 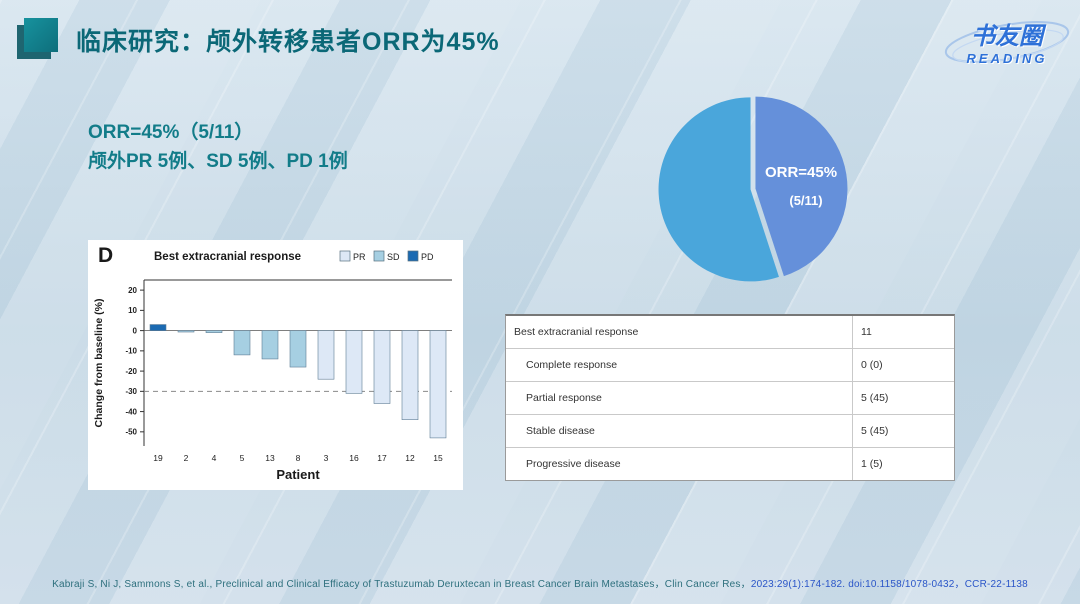 I want to click on logo-swoosh-icon, so click(x=1007, y=42).